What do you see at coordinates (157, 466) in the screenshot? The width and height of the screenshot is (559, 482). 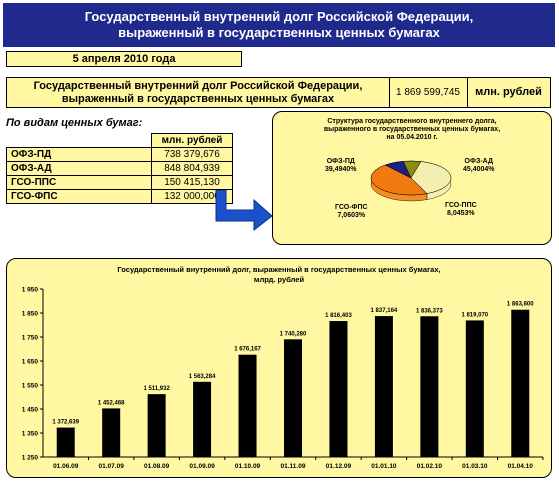 I see `x-tick-label: 01.08.09` at bounding box center [157, 466].